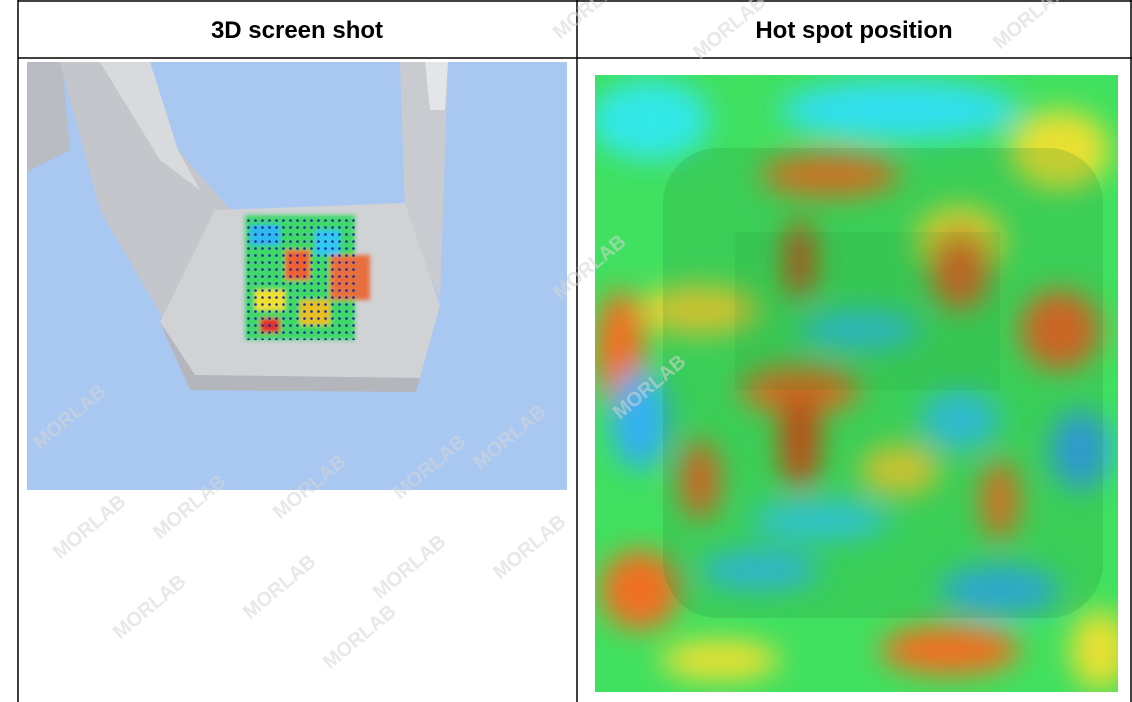 The width and height of the screenshot is (1132, 702). Describe the element at coordinates (853, 30) in the screenshot. I see `column-header: Hot spot position` at that location.